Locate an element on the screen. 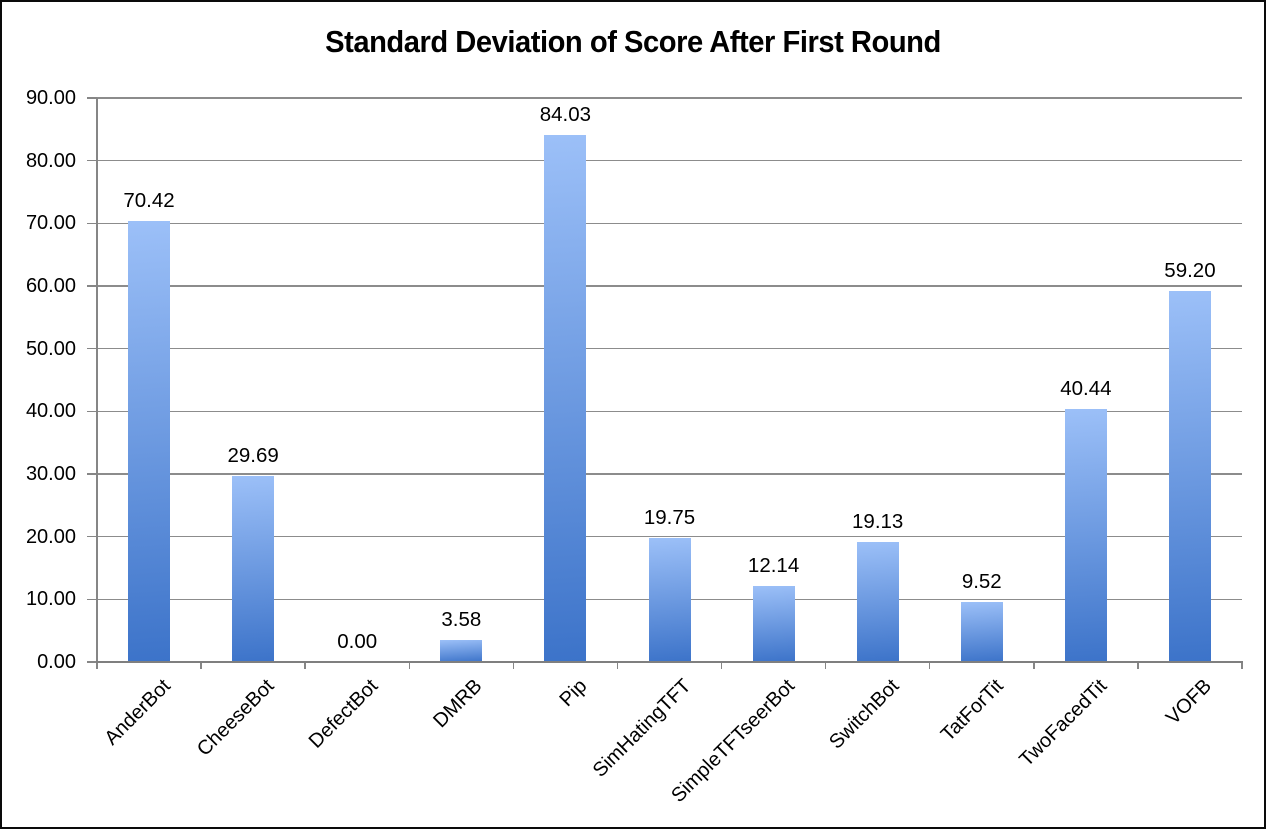 Image resolution: width=1266 pixels, height=829 pixels. y-axis-tick-label: 40.00 is located at coordinates (50, 411).